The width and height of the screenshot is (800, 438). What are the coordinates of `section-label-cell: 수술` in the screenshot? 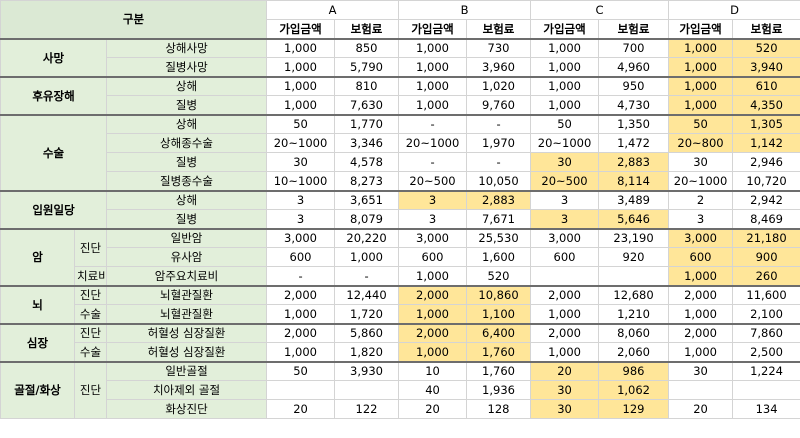 It's located at (53, 152).